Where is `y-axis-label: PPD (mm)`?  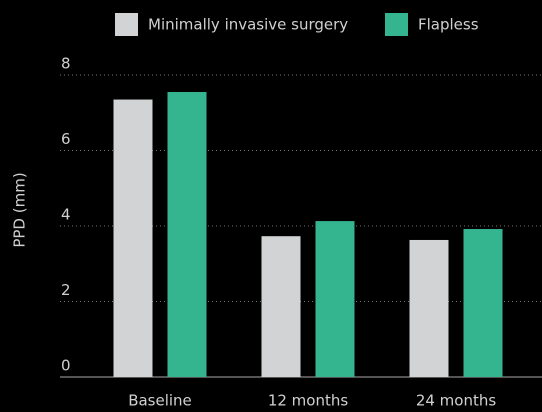
y-axis-label: PPD (mm) is located at coordinates (20, 209).